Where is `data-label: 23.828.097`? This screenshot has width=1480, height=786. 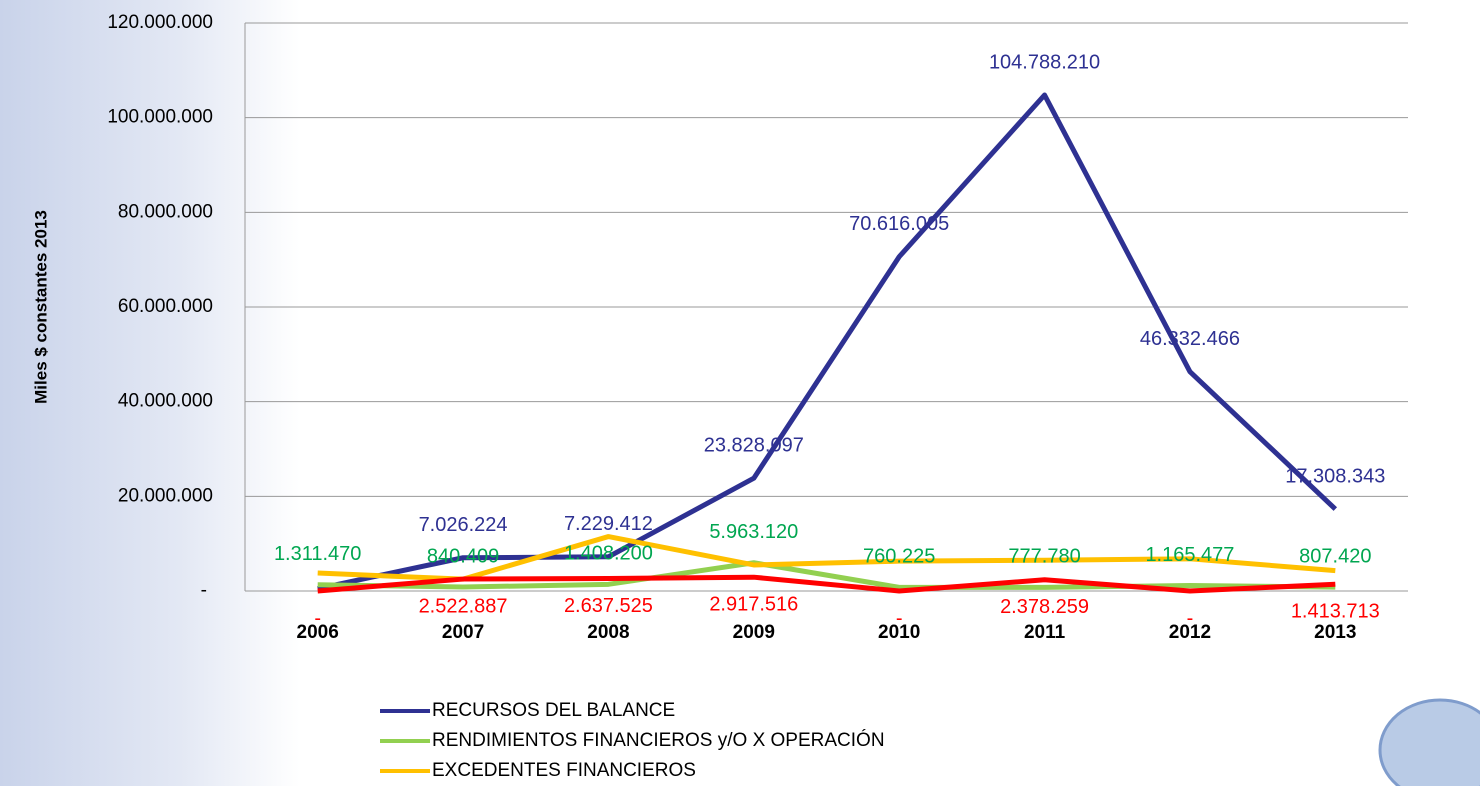
data-label: 23.828.097 is located at coordinates (754, 445).